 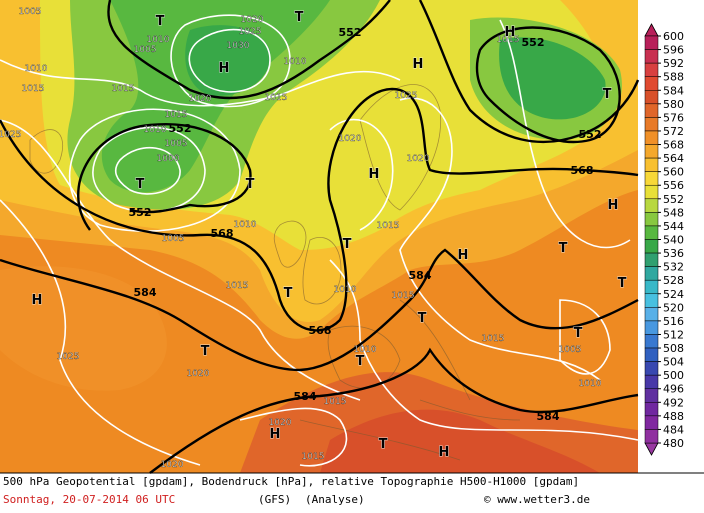 What do you see at coordinates (673, 280) in the screenshot?
I see `colorbar-tick-label: 528` at bounding box center [673, 280].